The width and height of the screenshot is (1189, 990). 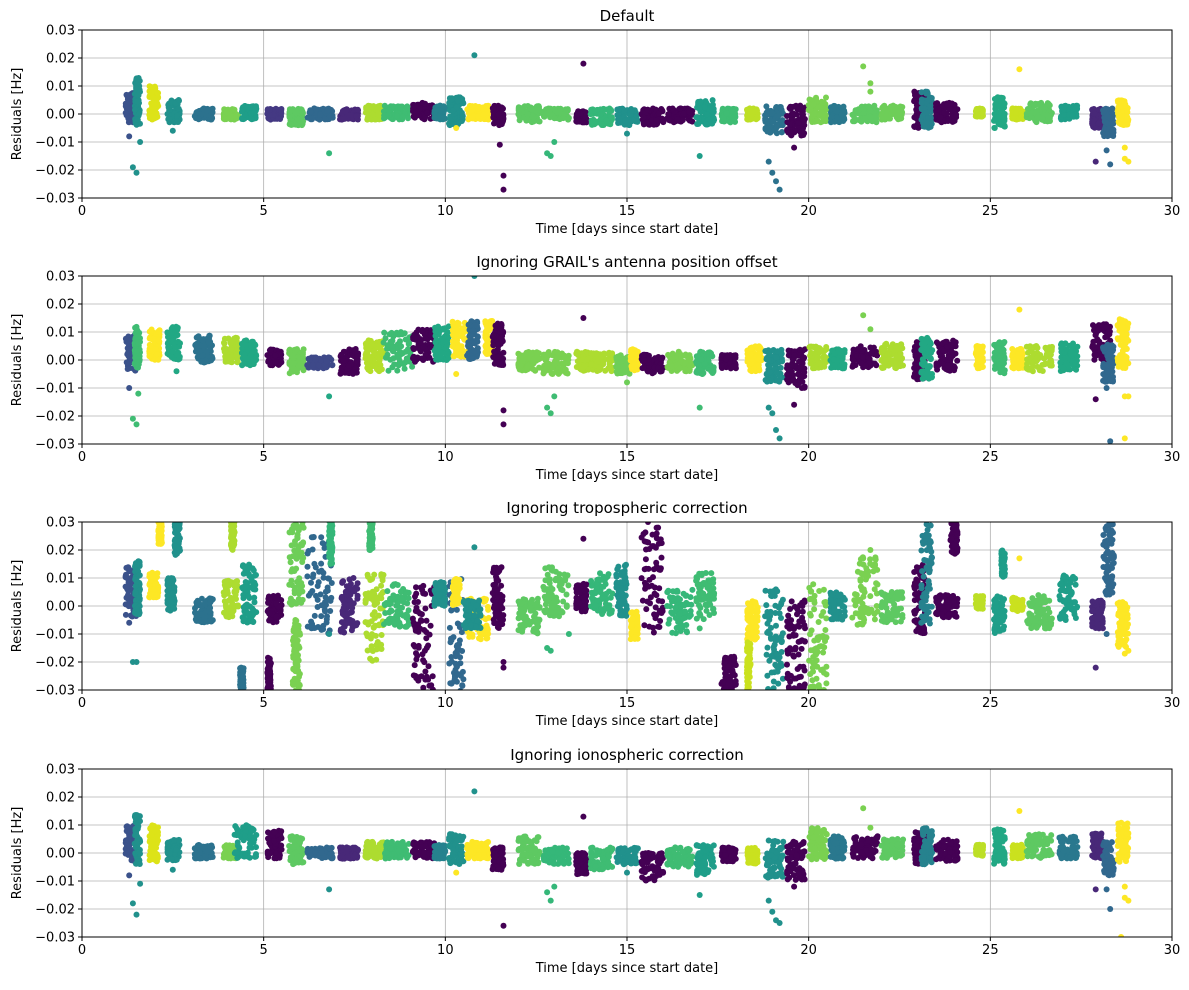 What do you see at coordinates (808, 211) in the screenshot?
I see `x-tick-label: 20` at bounding box center [808, 211].